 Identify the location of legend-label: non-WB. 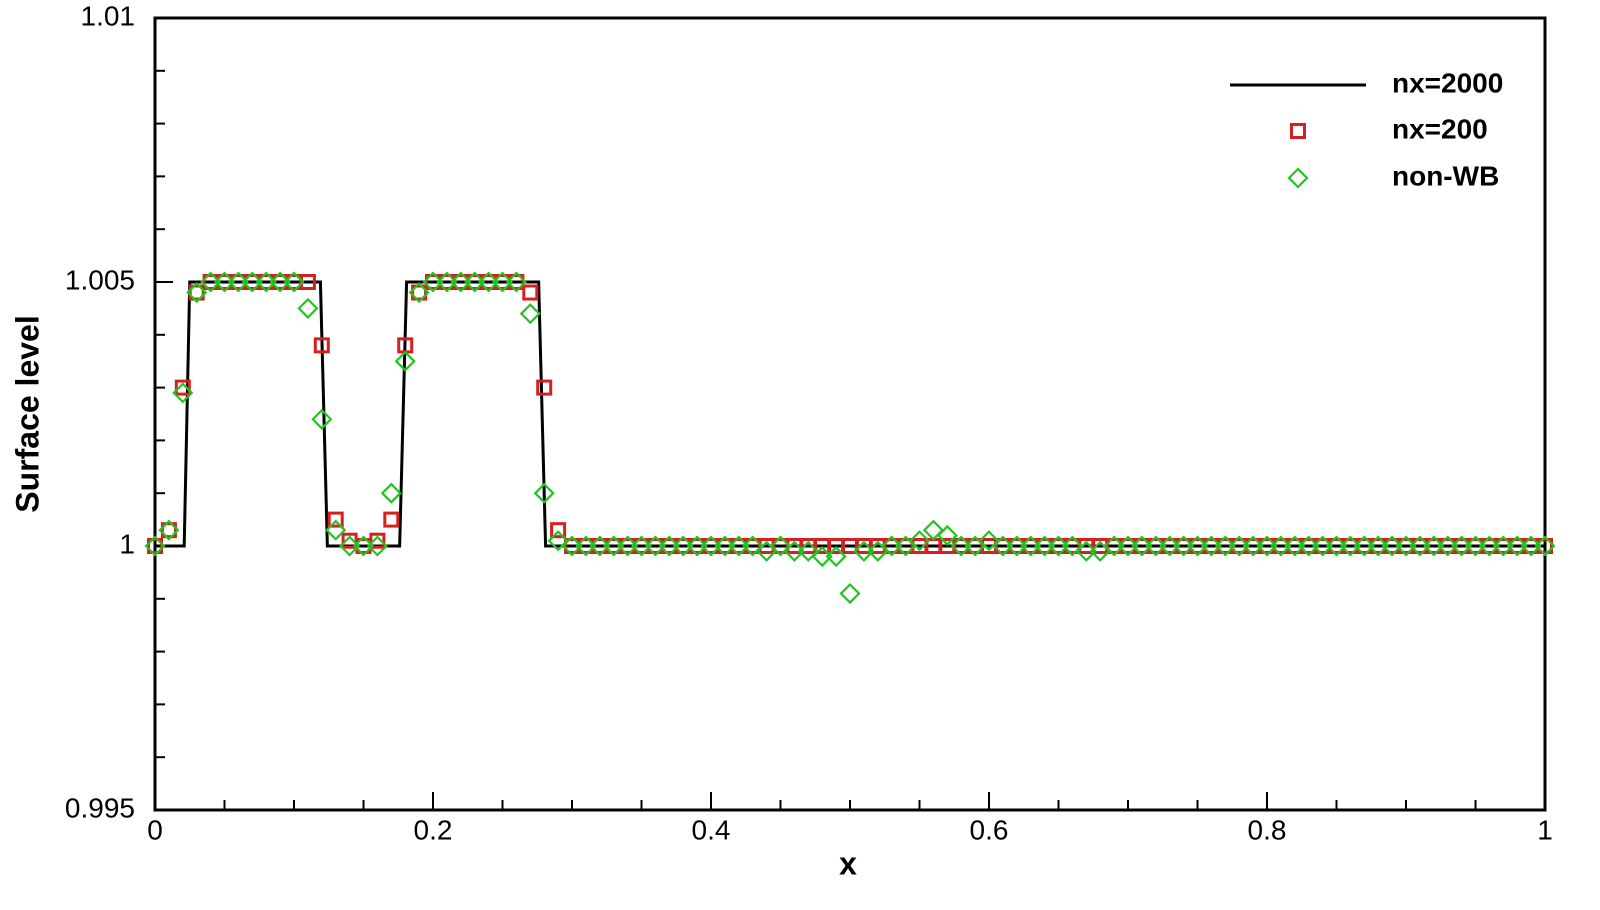
(1445, 175).